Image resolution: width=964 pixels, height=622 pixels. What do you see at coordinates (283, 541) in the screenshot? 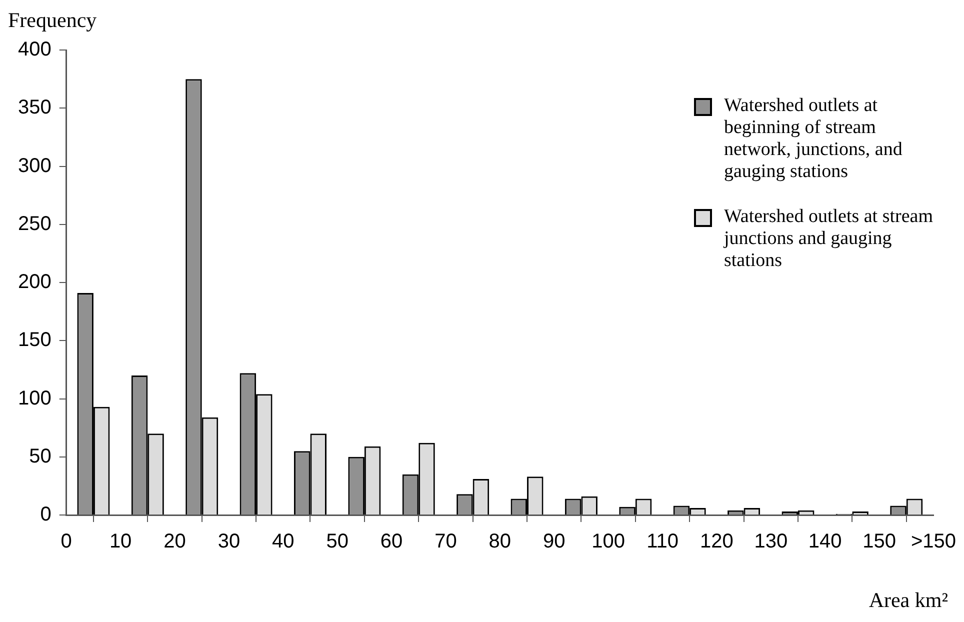
I see `x-tick-label: 40` at bounding box center [283, 541].